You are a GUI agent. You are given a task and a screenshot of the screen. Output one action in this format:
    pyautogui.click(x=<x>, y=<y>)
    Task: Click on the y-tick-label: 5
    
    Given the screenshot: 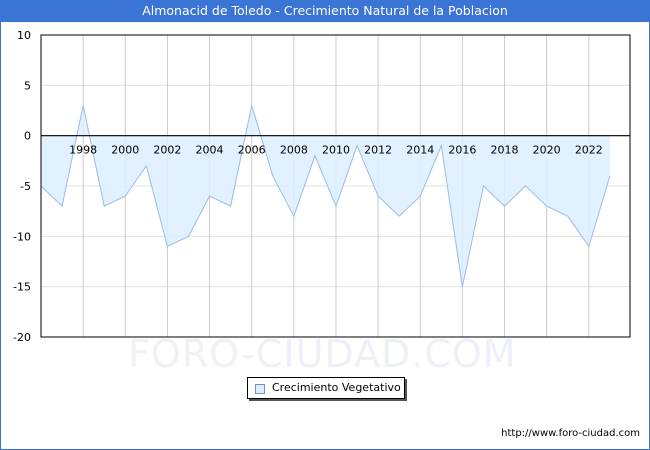 What is the action you would take?
    pyautogui.click(x=27, y=85)
    